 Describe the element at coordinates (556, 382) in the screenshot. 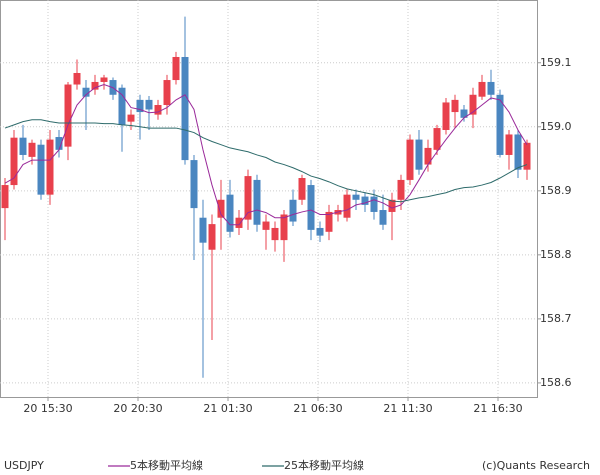

I see `y-tick-label: 158.6` at that location.